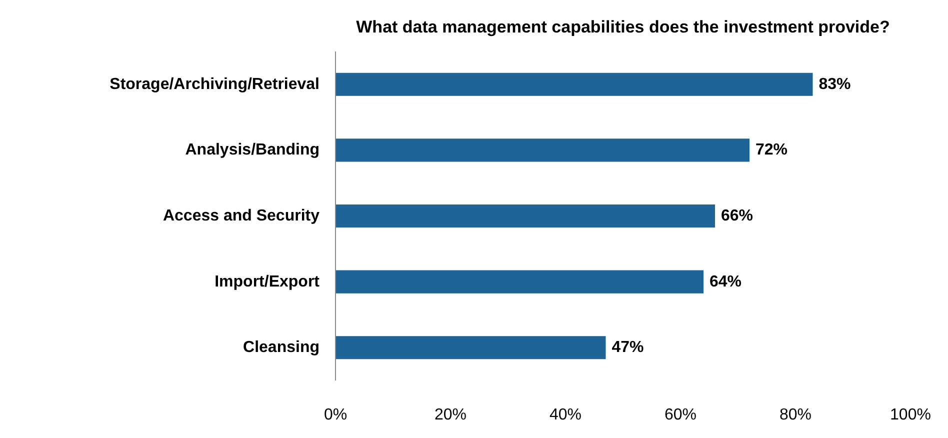  Describe the element at coordinates (623, 27) in the screenshot. I see `chart-title: What data management capabilities does the investment provide?` at that location.